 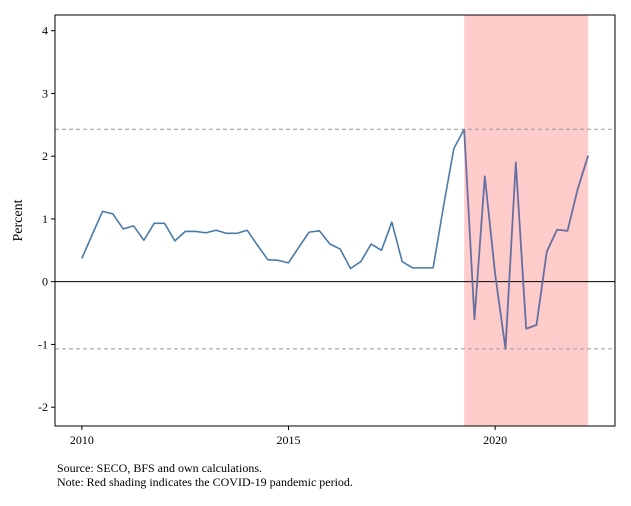 What do you see at coordinates (45, 156) in the screenshot?
I see `y-tick-label: 2` at bounding box center [45, 156].